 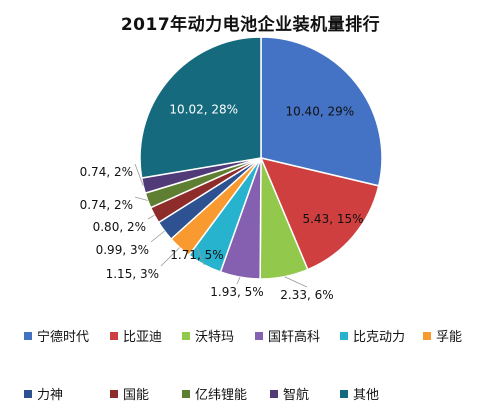 I want to click on data-label-9: 0.74, 2%, so click(x=106, y=172).